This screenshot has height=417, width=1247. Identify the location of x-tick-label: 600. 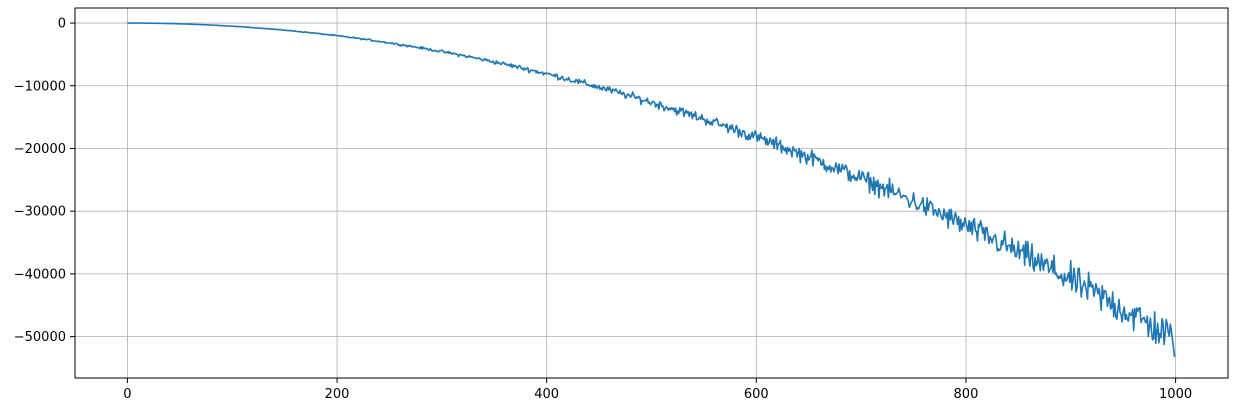
(756, 394).